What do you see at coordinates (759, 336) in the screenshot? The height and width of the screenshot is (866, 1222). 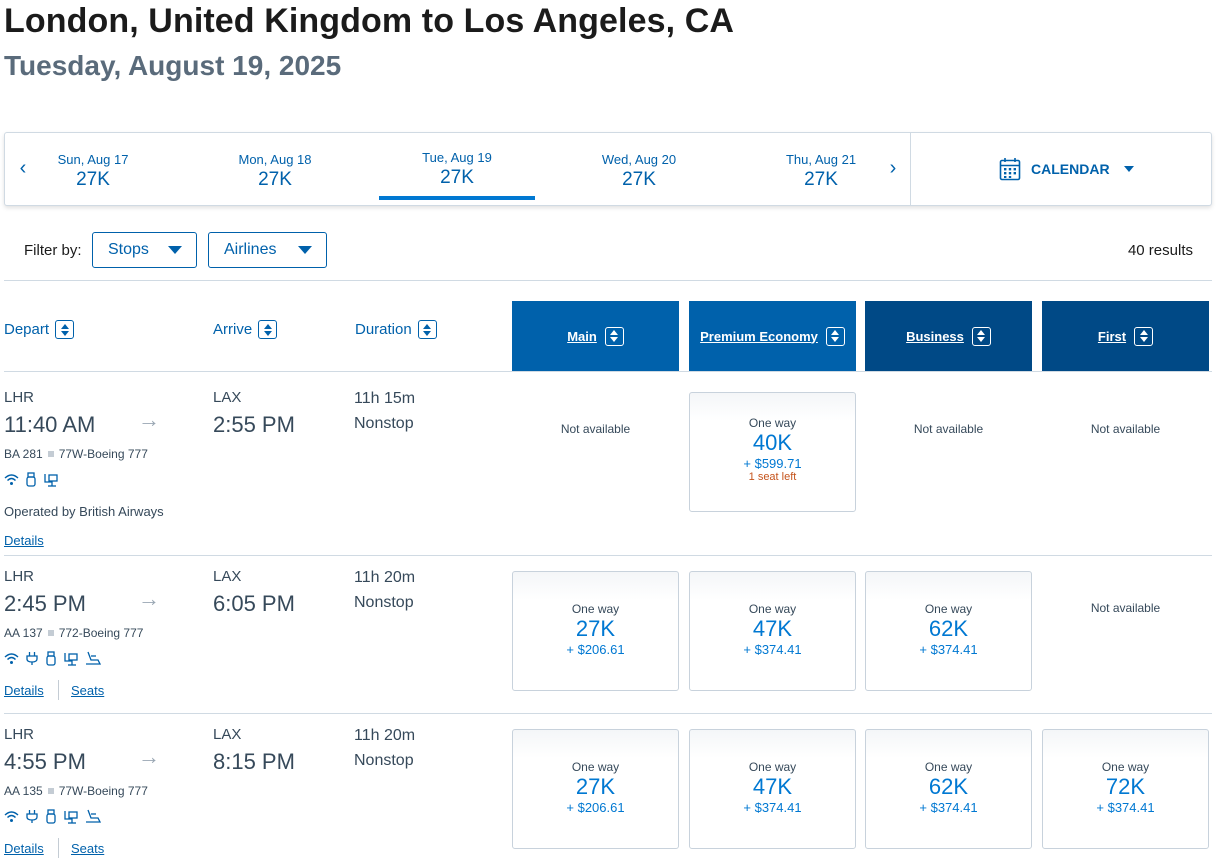 I see `cabin-header-label: Premium Economy` at bounding box center [759, 336].